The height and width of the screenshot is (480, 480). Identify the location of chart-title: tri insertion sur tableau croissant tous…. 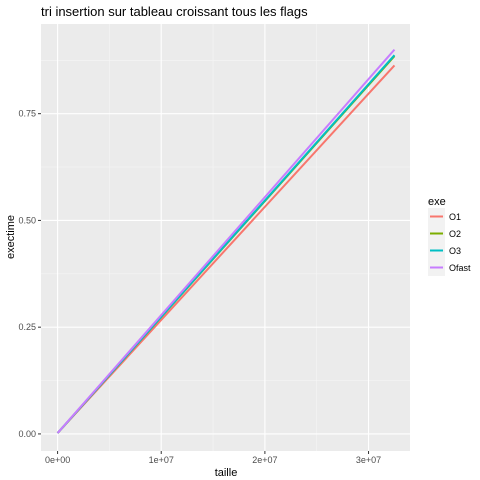
(174, 11).